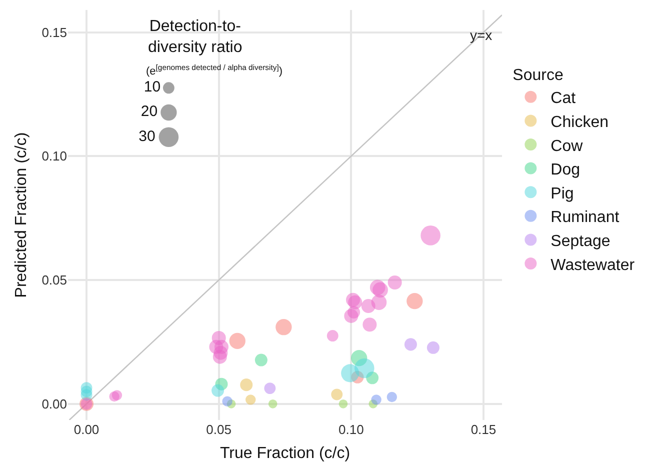  I want to click on legend-label: 10, so click(152, 87).